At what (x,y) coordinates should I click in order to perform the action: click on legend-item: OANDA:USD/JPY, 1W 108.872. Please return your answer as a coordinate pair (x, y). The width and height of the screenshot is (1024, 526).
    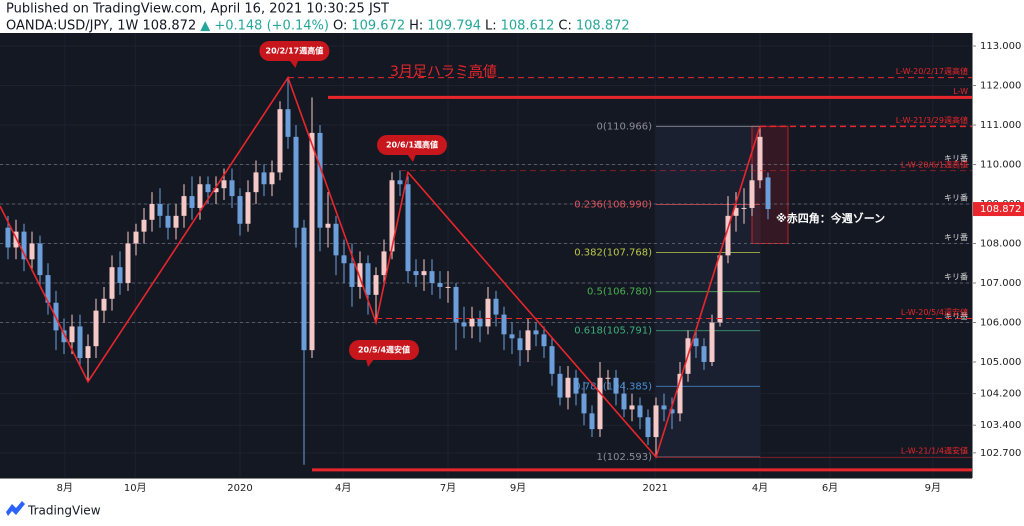
    Looking at the image, I should click on (101, 26).